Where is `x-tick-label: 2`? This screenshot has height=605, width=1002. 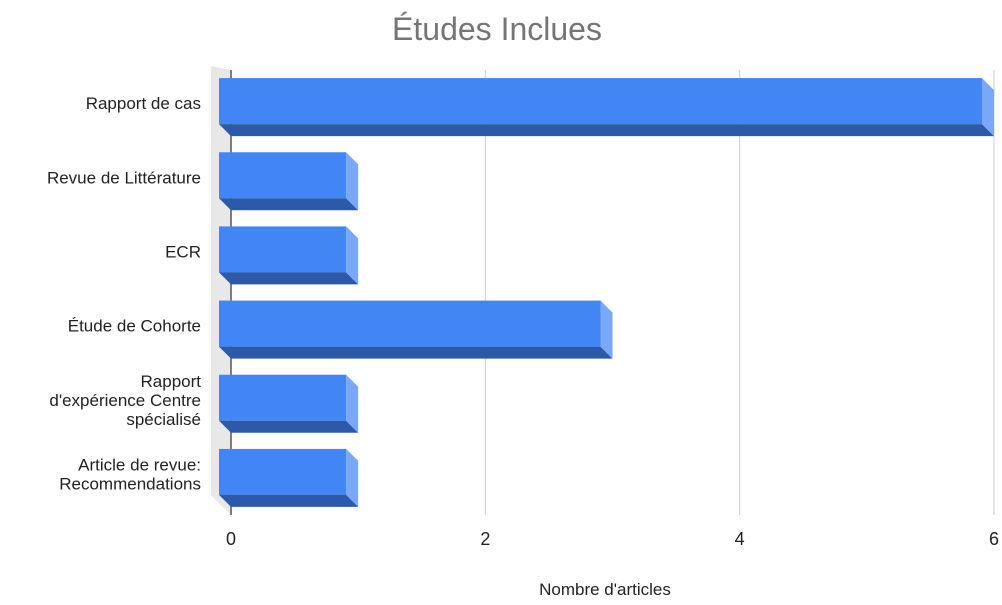 x-tick-label: 2 is located at coordinates (485, 539).